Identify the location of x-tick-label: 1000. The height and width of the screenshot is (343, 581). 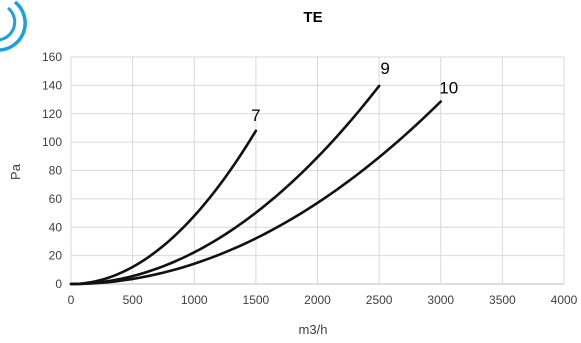
(194, 300).